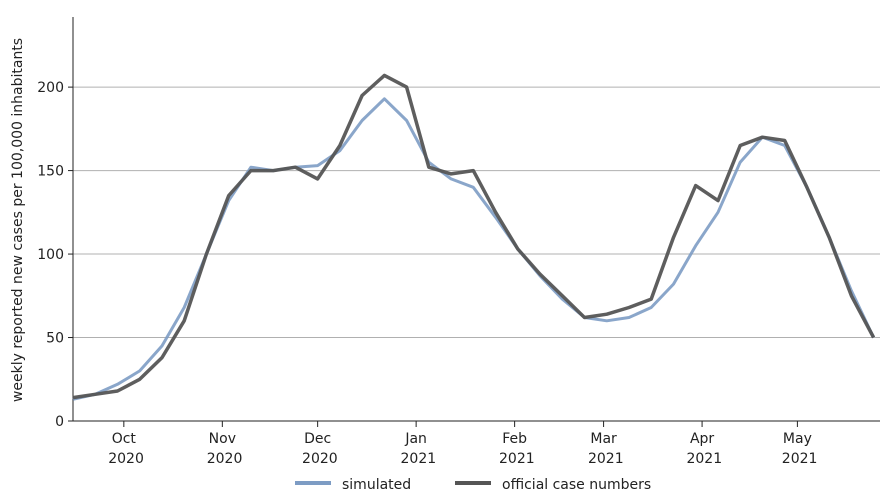 The width and height of the screenshot is (881, 493). What do you see at coordinates (416, 449) in the screenshot?
I see `x-tick-label: Jan 2021` at bounding box center [416, 449].